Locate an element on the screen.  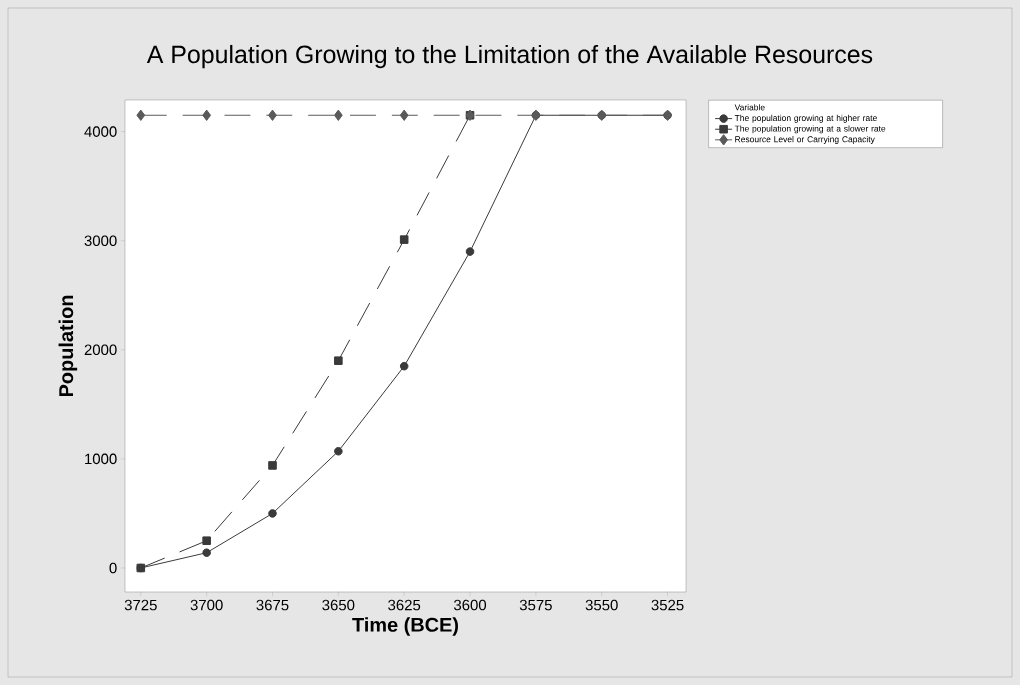
x-tick-label: 3550 is located at coordinates (601, 605).